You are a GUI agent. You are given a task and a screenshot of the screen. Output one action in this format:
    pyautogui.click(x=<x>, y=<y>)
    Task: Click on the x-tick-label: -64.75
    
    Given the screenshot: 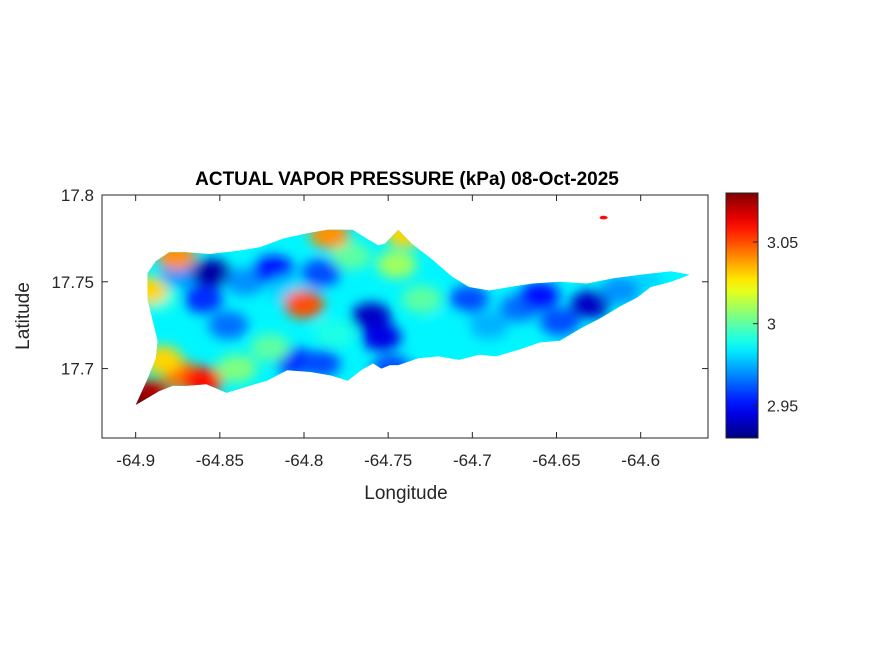 What is the action you would take?
    pyautogui.click(x=388, y=460)
    